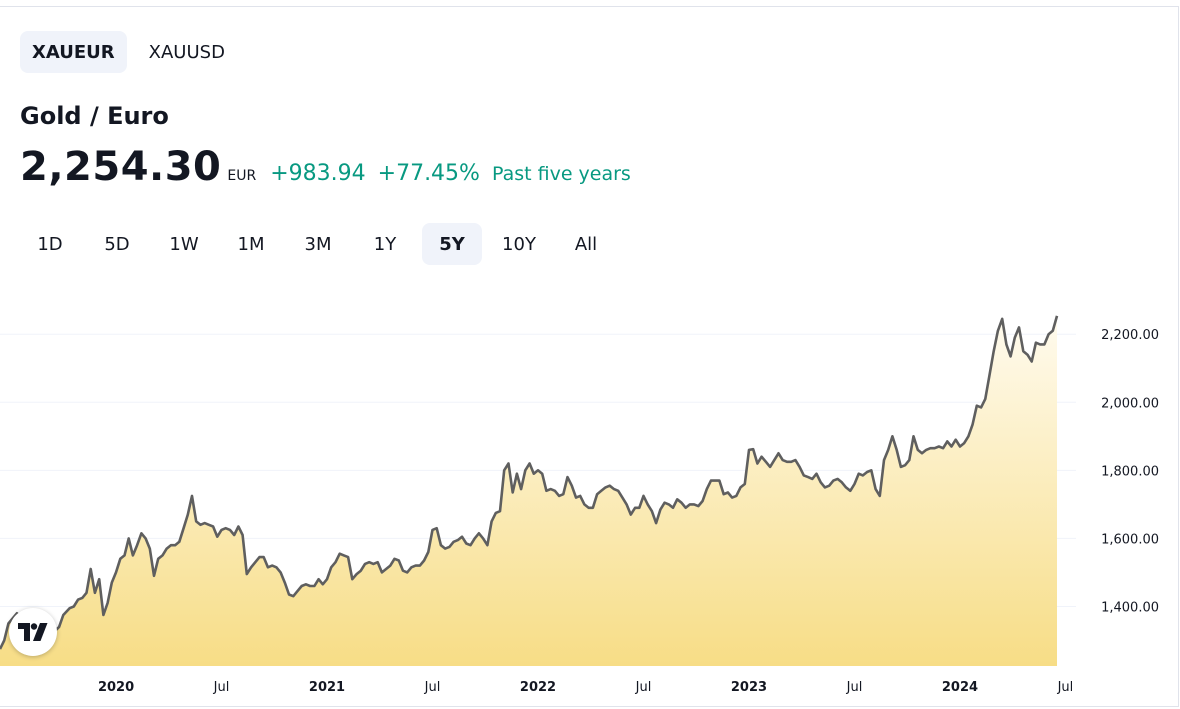 The image size is (1180, 709). I want to click on current-price: 2,254.30, so click(121, 167).